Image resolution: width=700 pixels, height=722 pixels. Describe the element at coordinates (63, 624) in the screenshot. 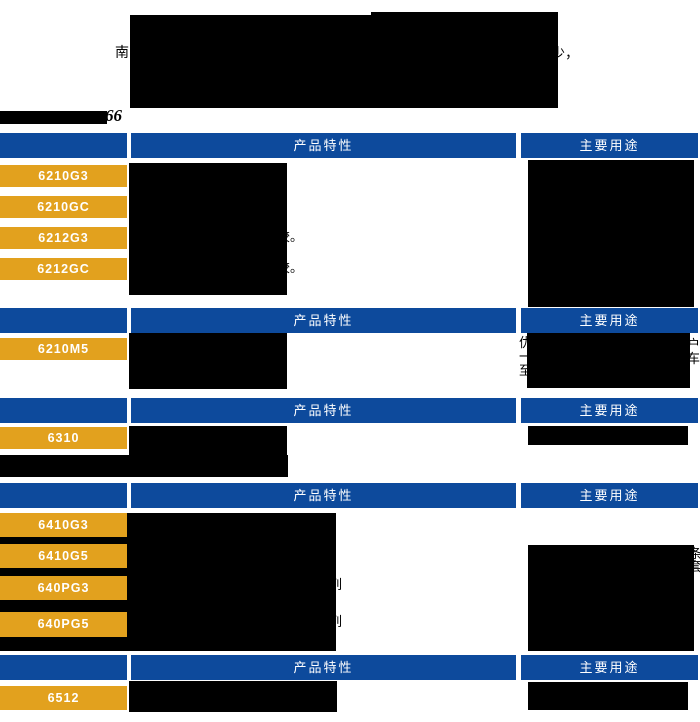

I see `product-cell-640PG5: 640PG5` at that location.